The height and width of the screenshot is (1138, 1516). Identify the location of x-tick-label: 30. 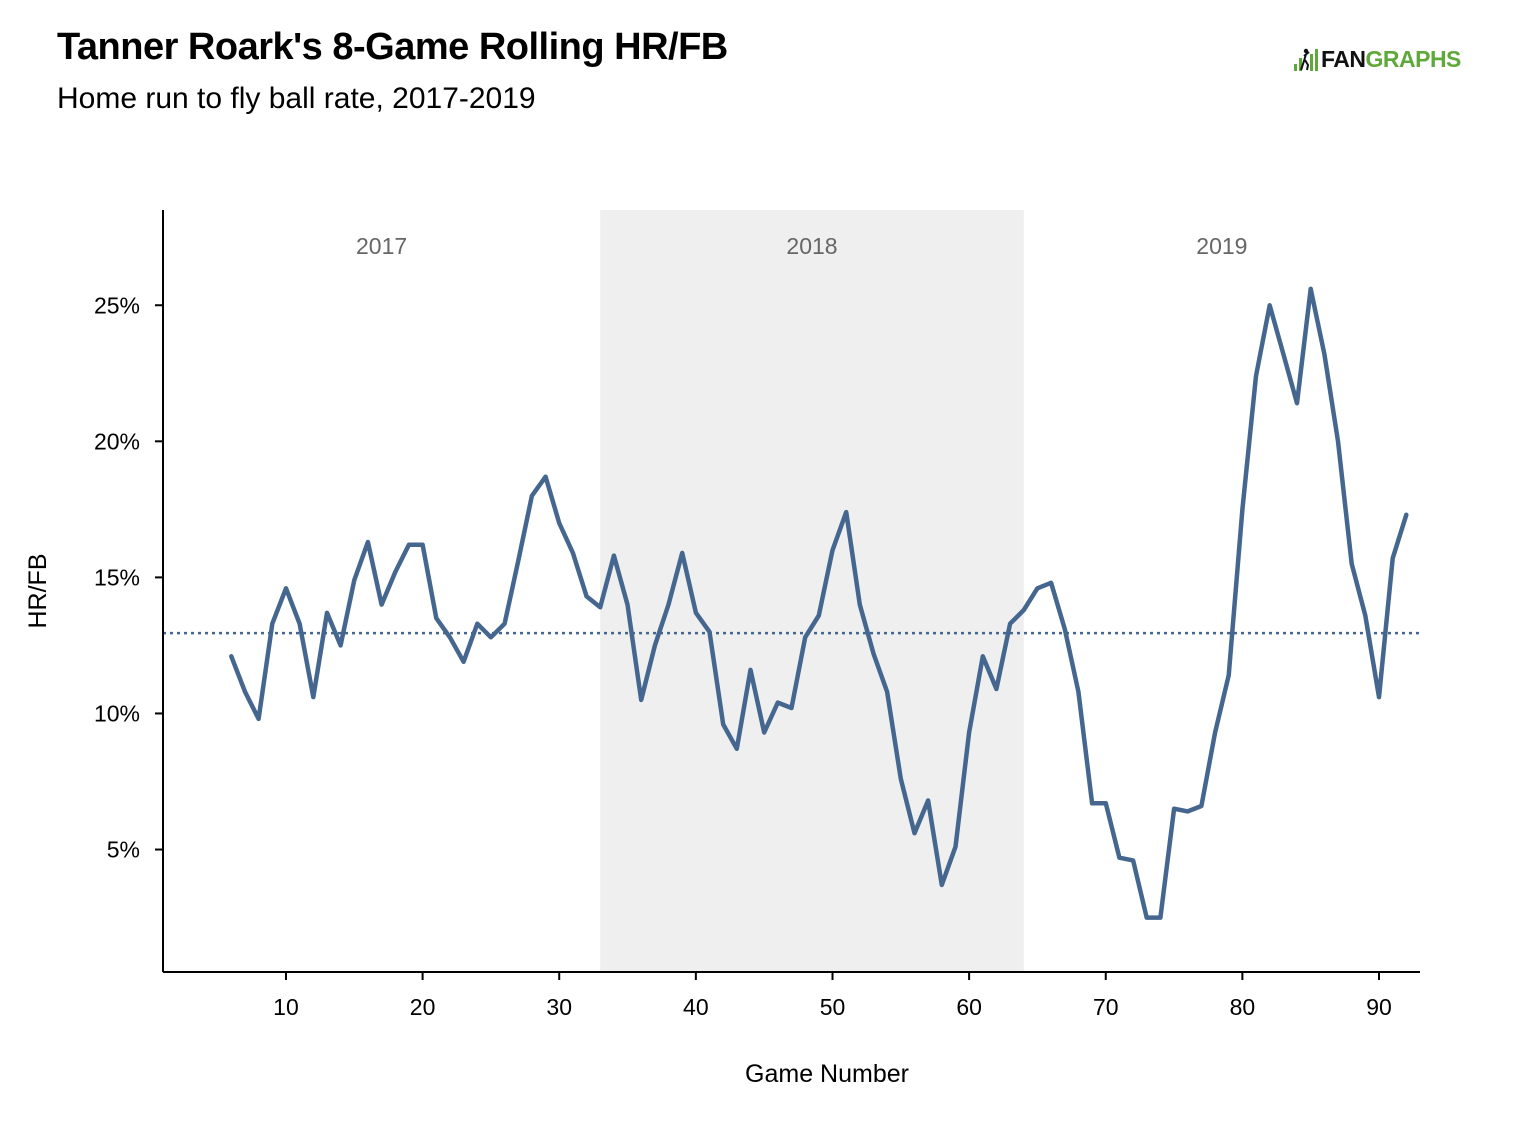
(559, 1007).